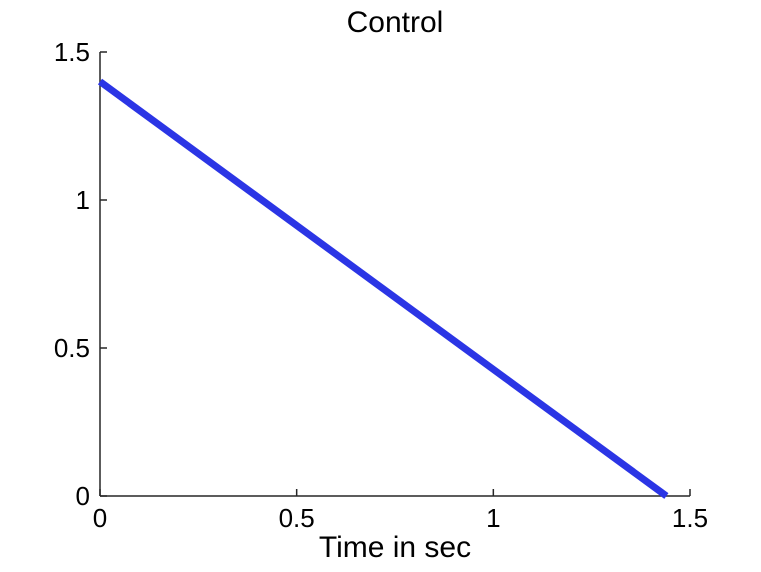  What do you see at coordinates (690, 518) in the screenshot?
I see `x-tick-label: 1.5` at bounding box center [690, 518].